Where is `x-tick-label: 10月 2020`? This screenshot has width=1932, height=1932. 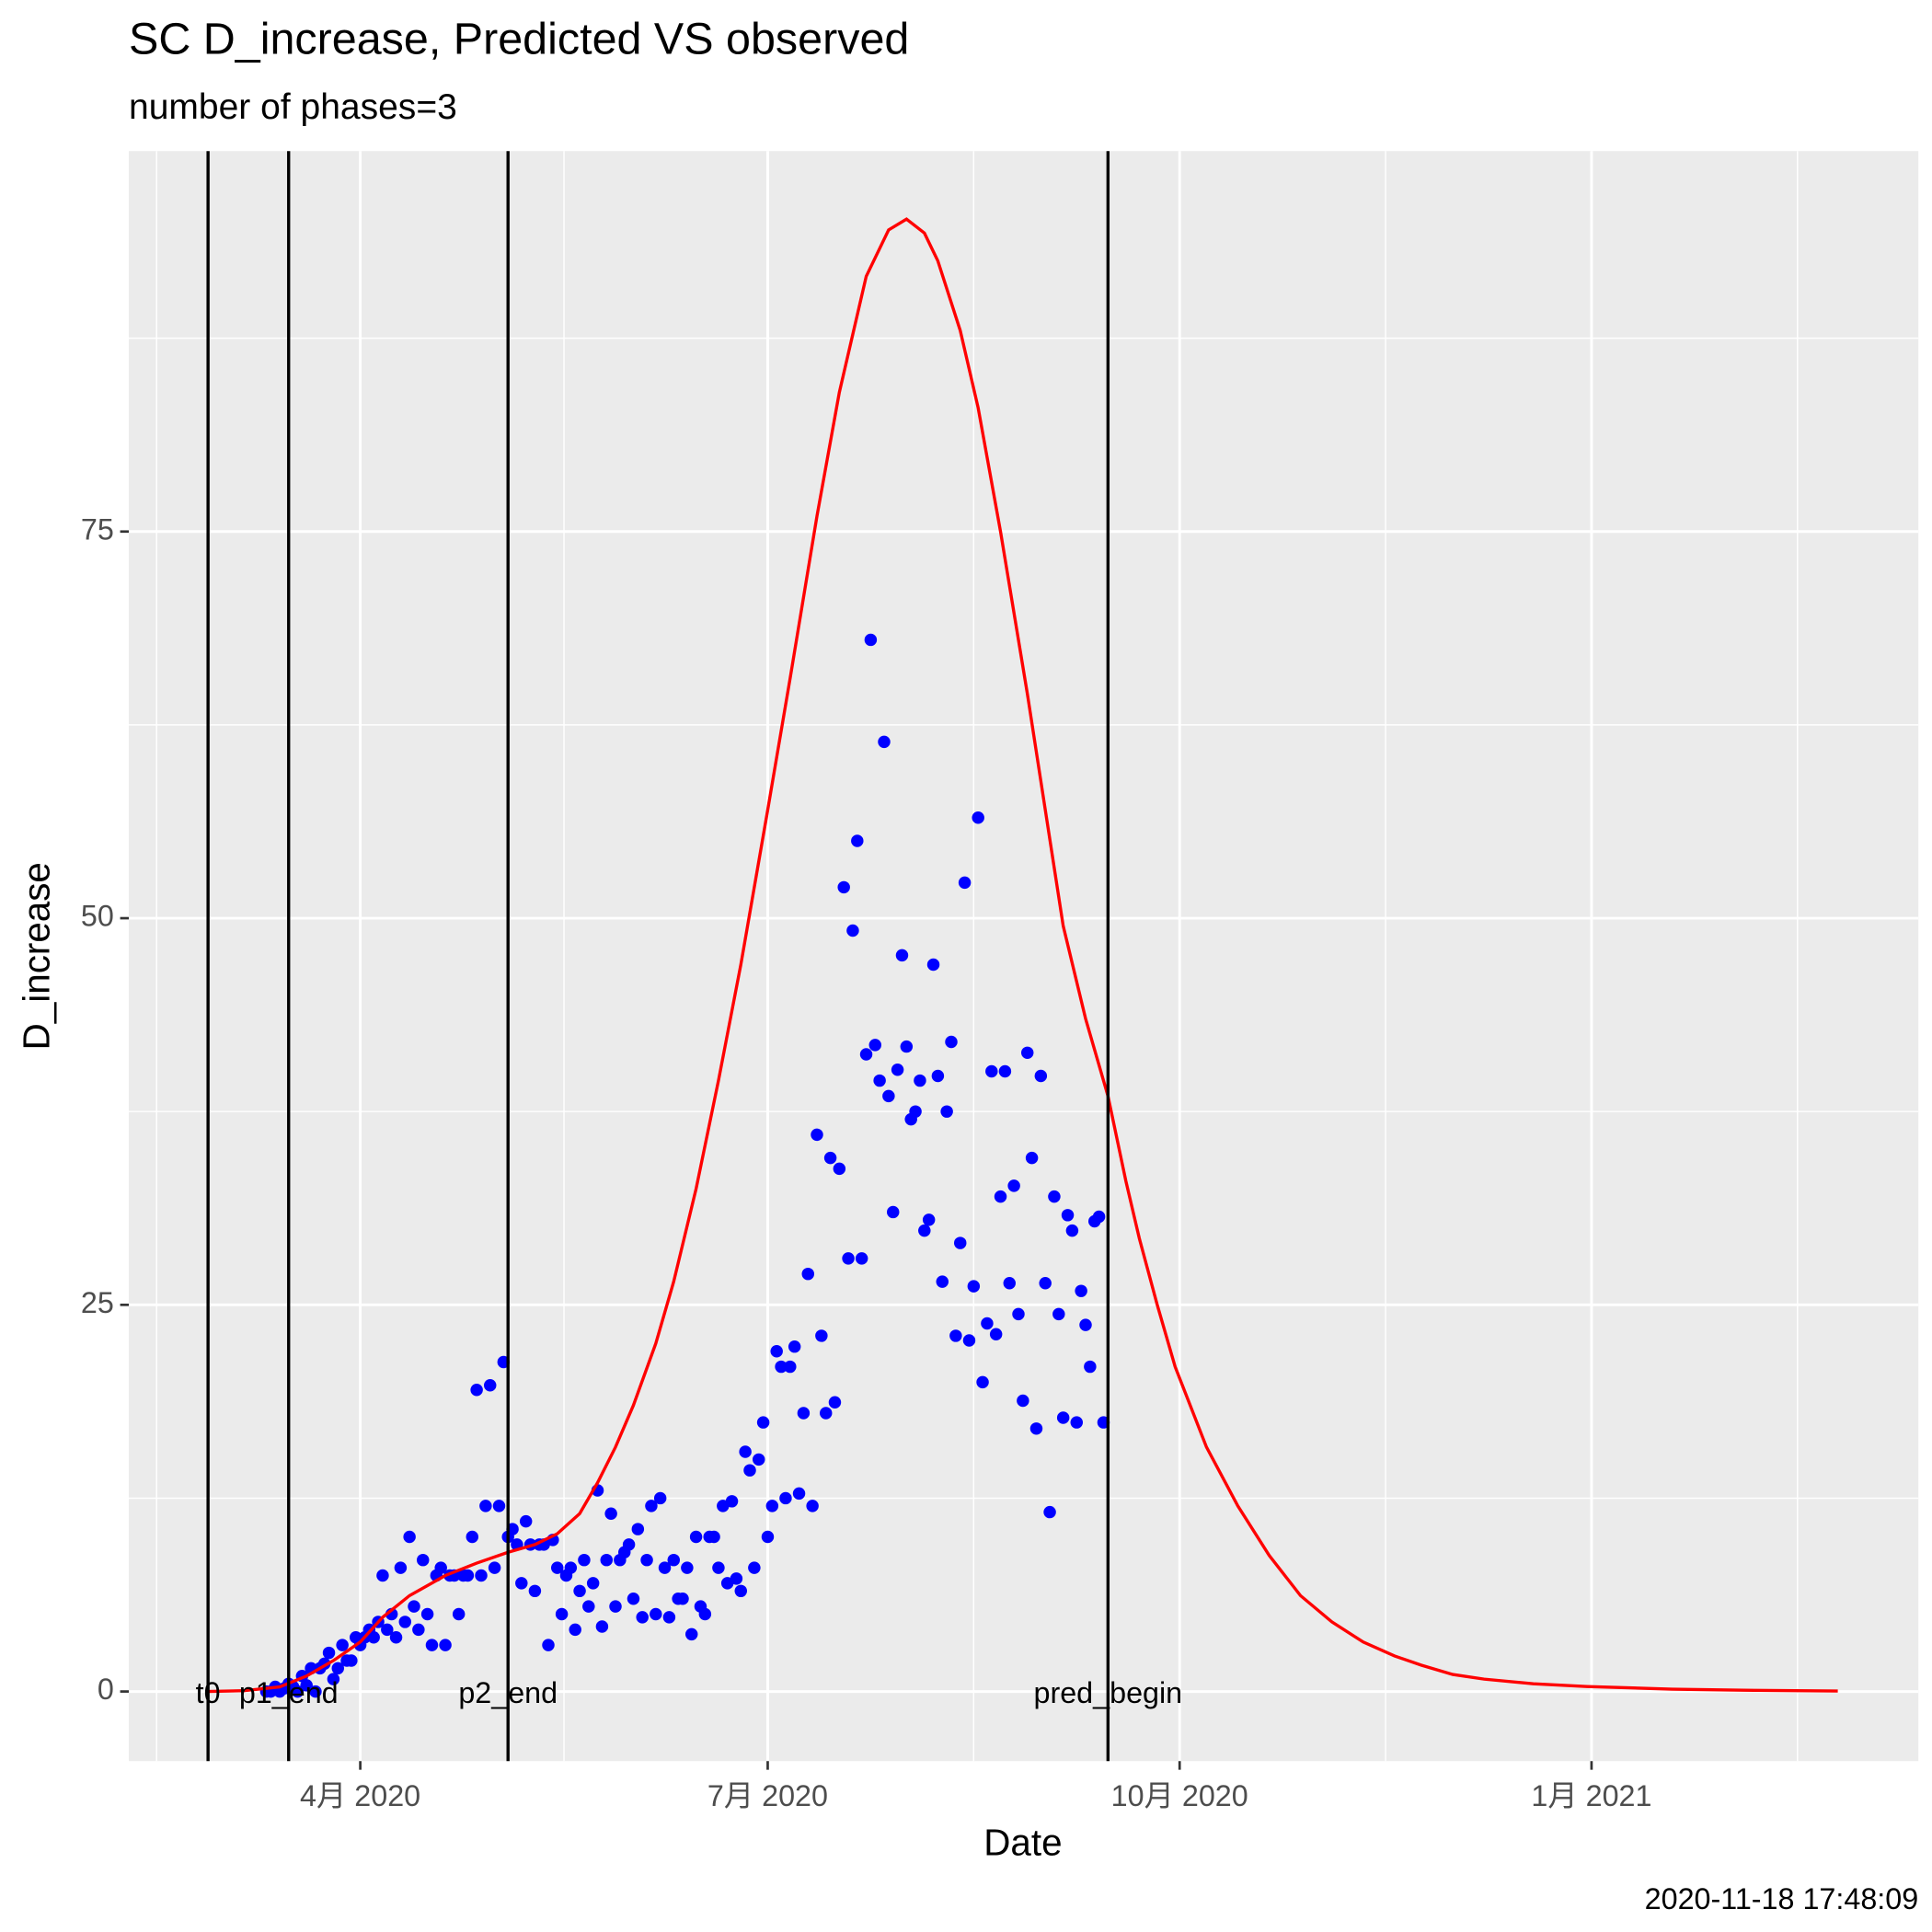 x-tick-label: 10月 2020 is located at coordinates (1179, 1795).